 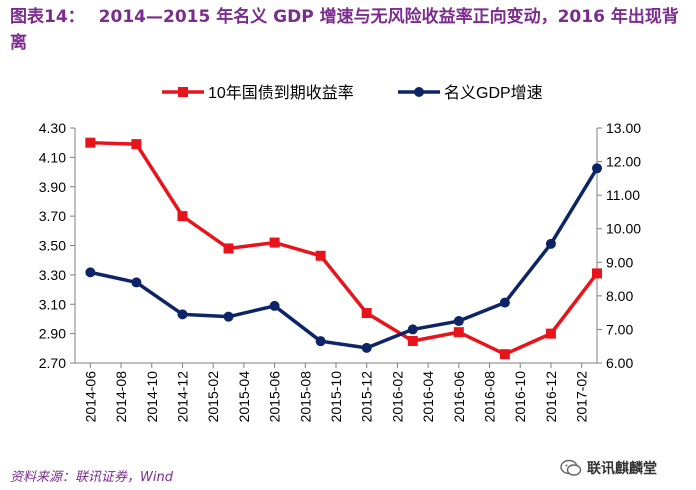 What do you see at coordinates (428, 397) in the screenshot?
I see `x-tick-label: 2016-04` at bounding box center [428, 397].